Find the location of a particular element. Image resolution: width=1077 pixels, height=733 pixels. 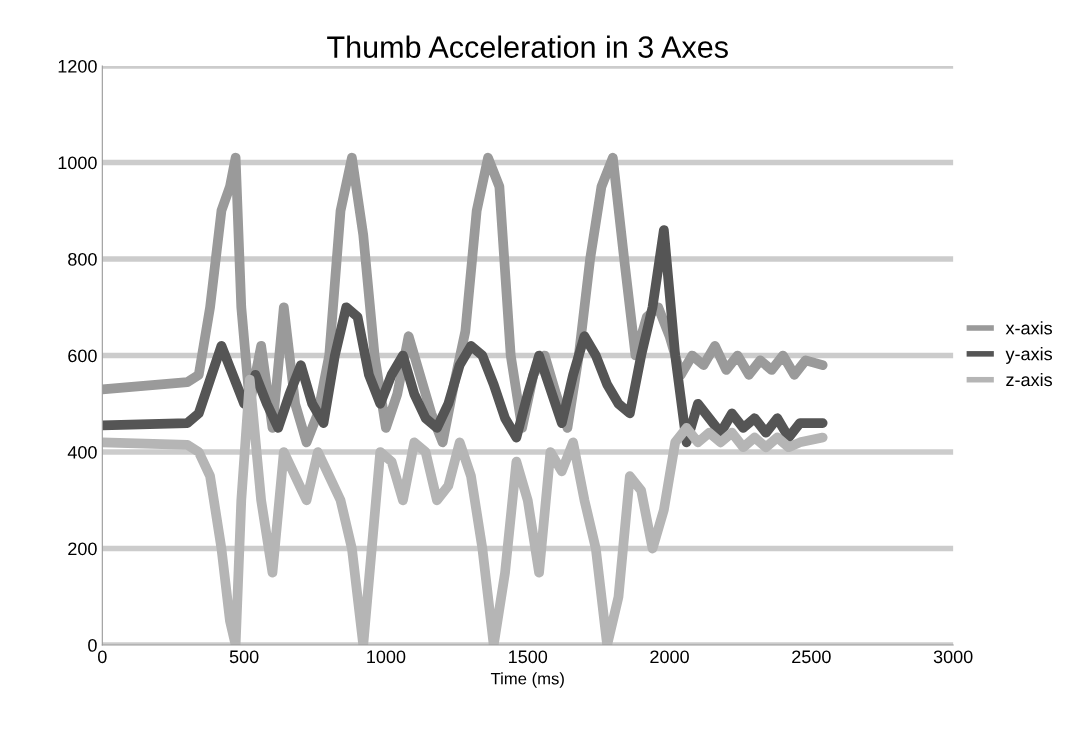

x-tick-label: 1500 is located at coordinates (528, 657).